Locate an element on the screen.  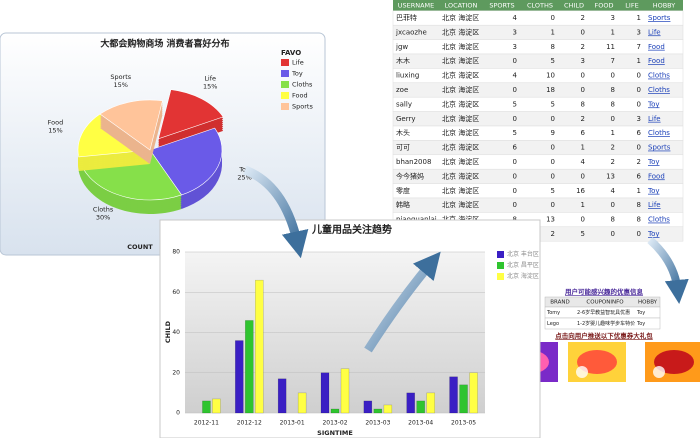
legend-label: Cloths is located at coordinates (302, 85).